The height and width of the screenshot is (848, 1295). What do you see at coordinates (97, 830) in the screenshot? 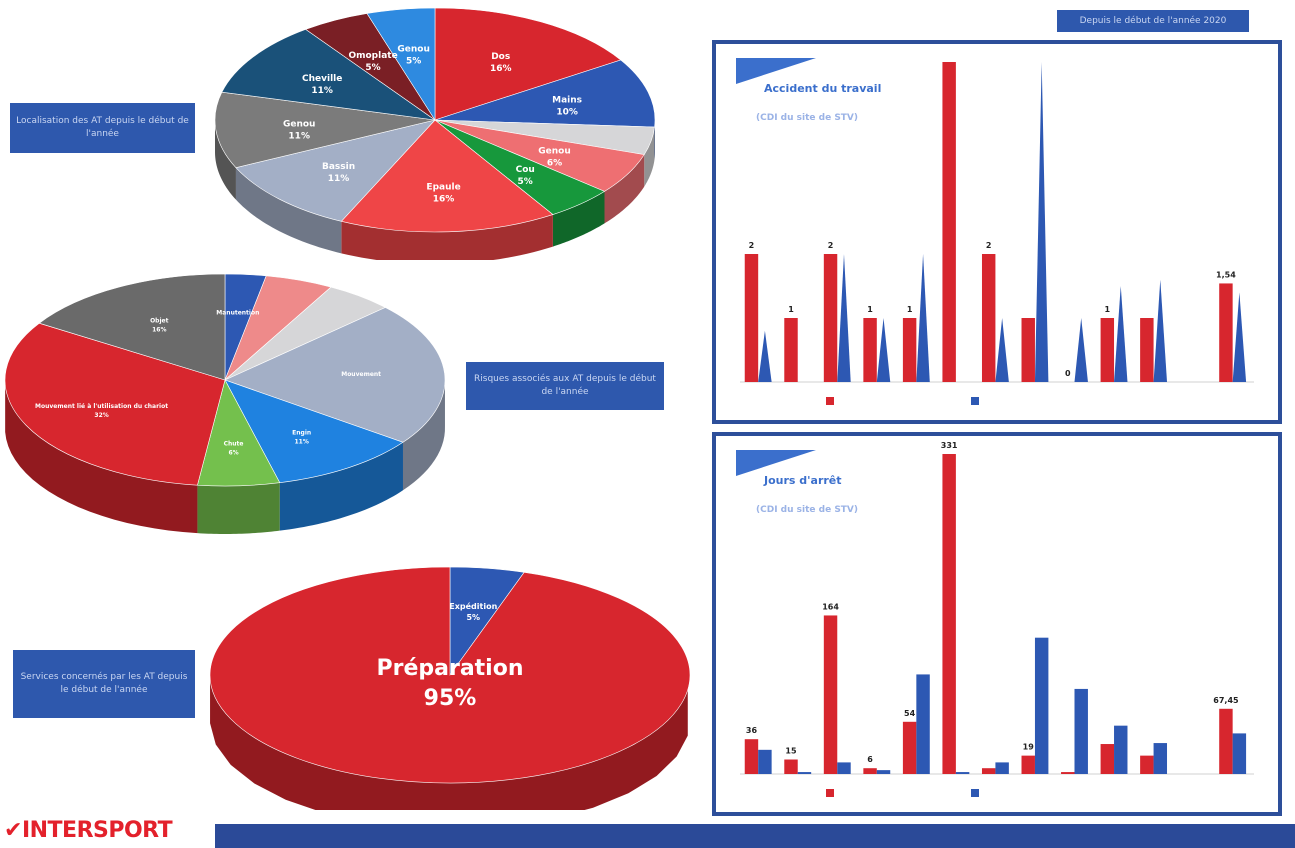
I see `logo-text: INTERSPORT` at bounding box center [97, 830].